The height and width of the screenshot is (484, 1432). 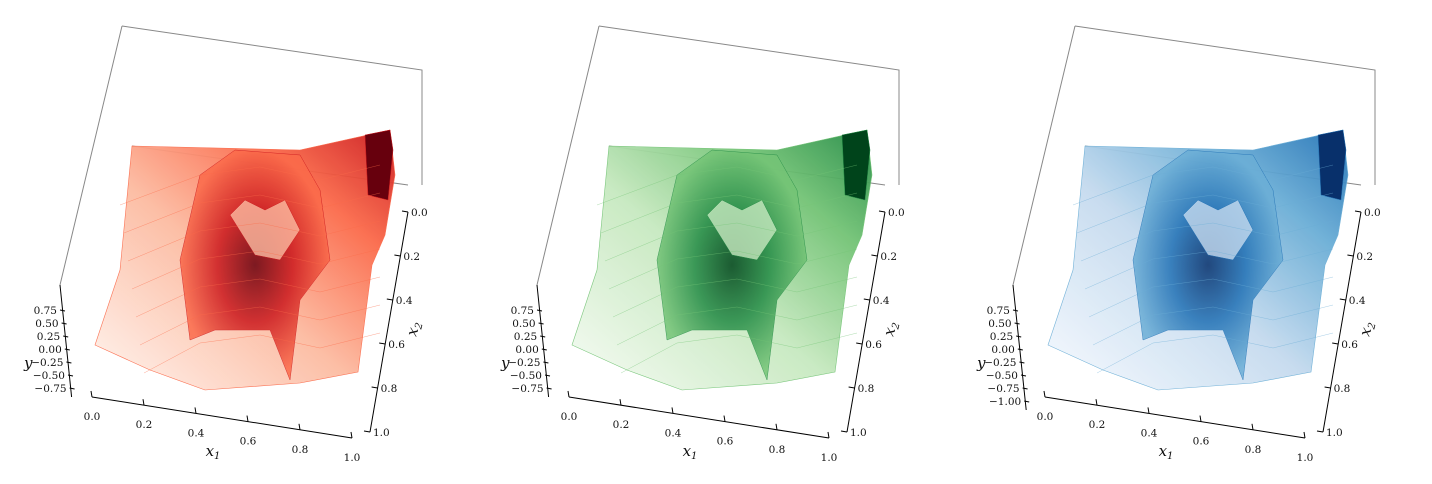 What do you see at coordinates (505, 363) in the screenshot?
I see `y-axis-label: y` at bounding box center [505, 363].